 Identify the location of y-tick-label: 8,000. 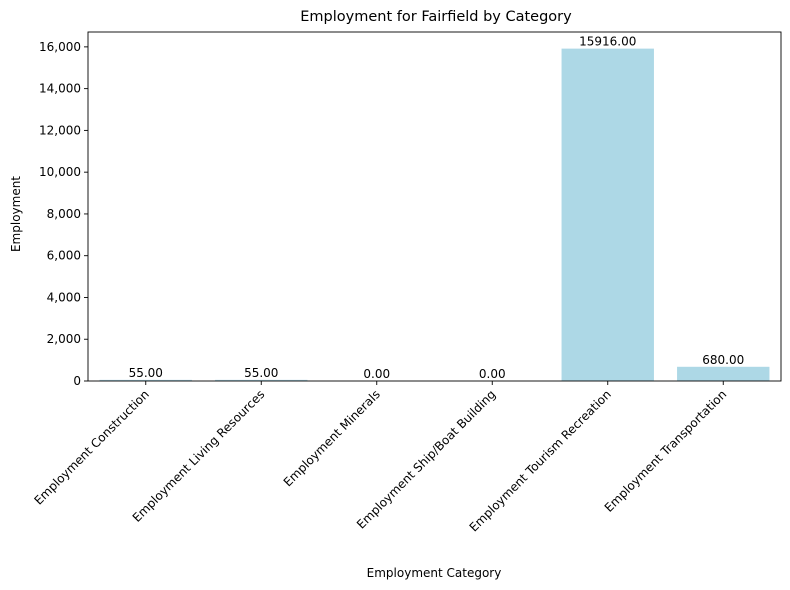
(64, 214).